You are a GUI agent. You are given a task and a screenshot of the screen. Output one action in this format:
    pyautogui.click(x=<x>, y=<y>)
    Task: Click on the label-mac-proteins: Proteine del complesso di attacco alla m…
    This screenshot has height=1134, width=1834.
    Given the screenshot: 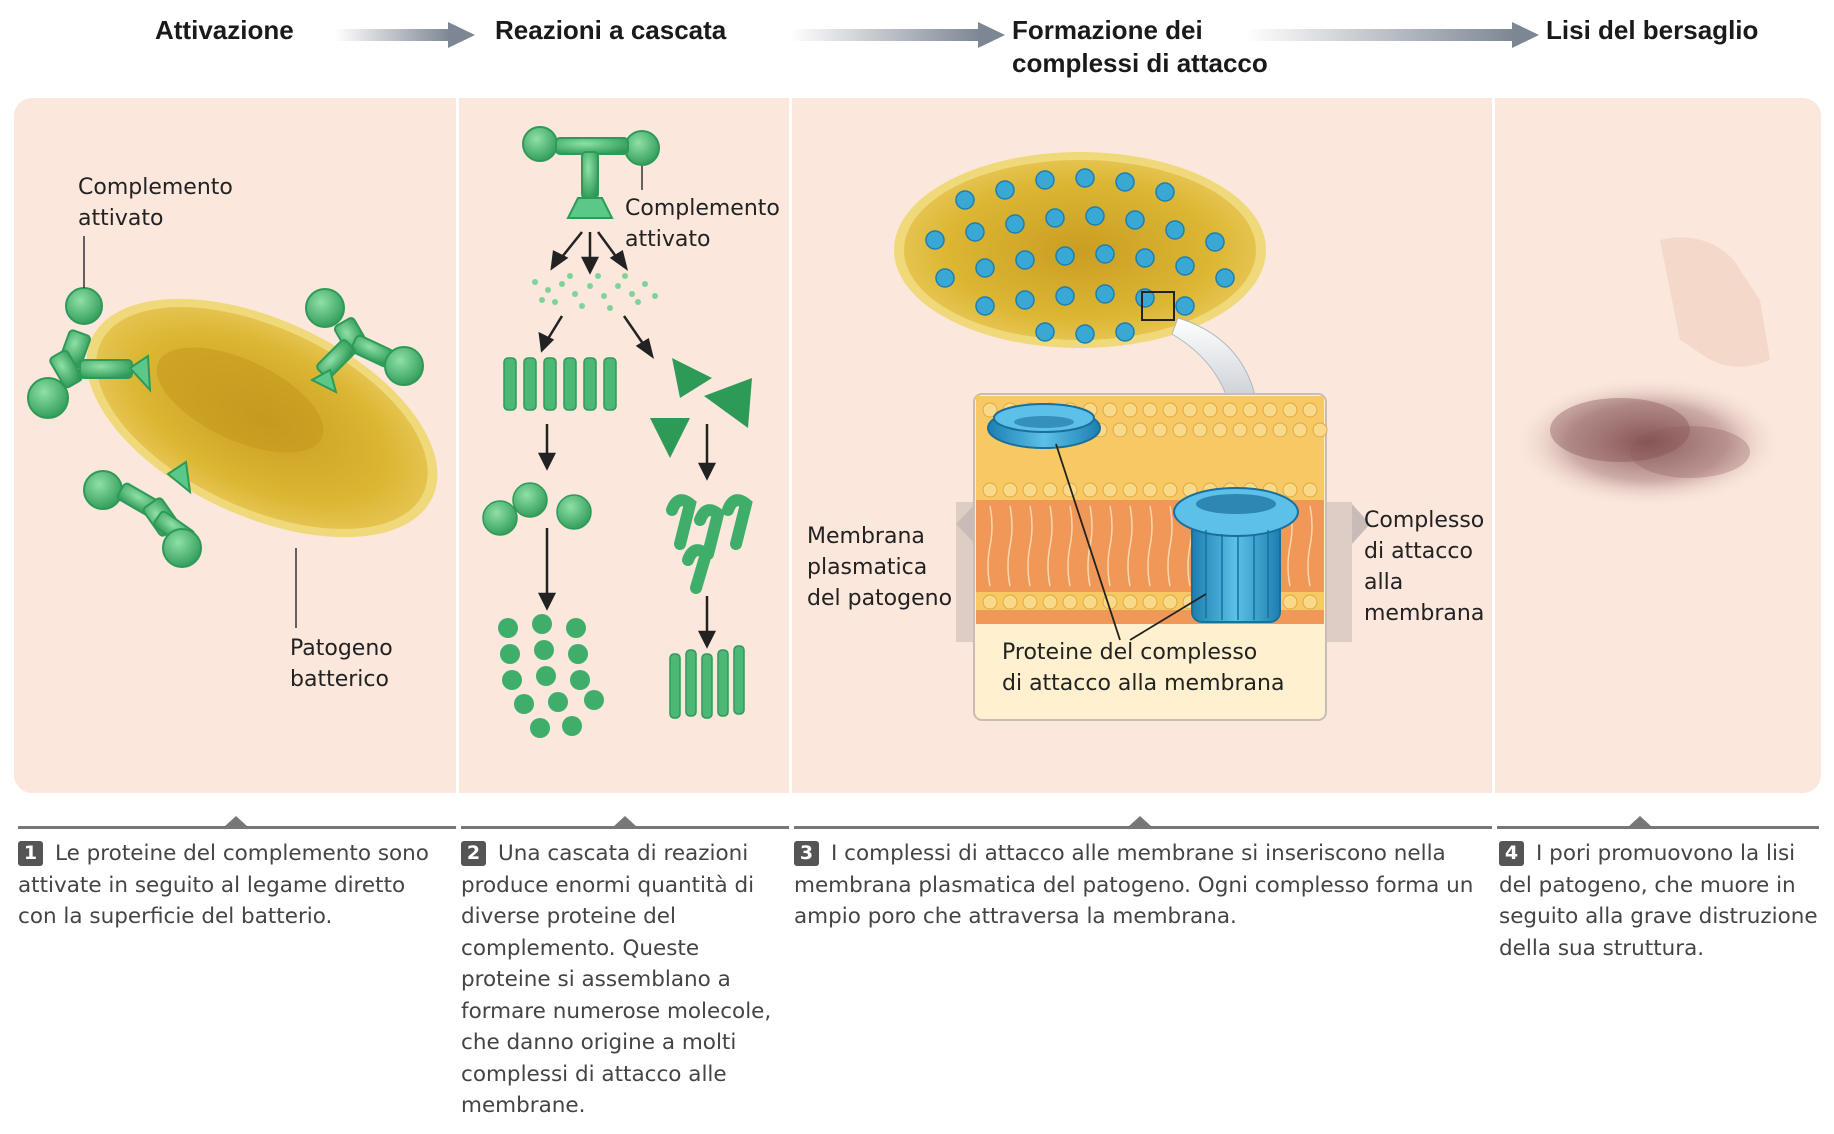 What is the action you would take?
    pyautogui.click(x=1143, y=668)
    